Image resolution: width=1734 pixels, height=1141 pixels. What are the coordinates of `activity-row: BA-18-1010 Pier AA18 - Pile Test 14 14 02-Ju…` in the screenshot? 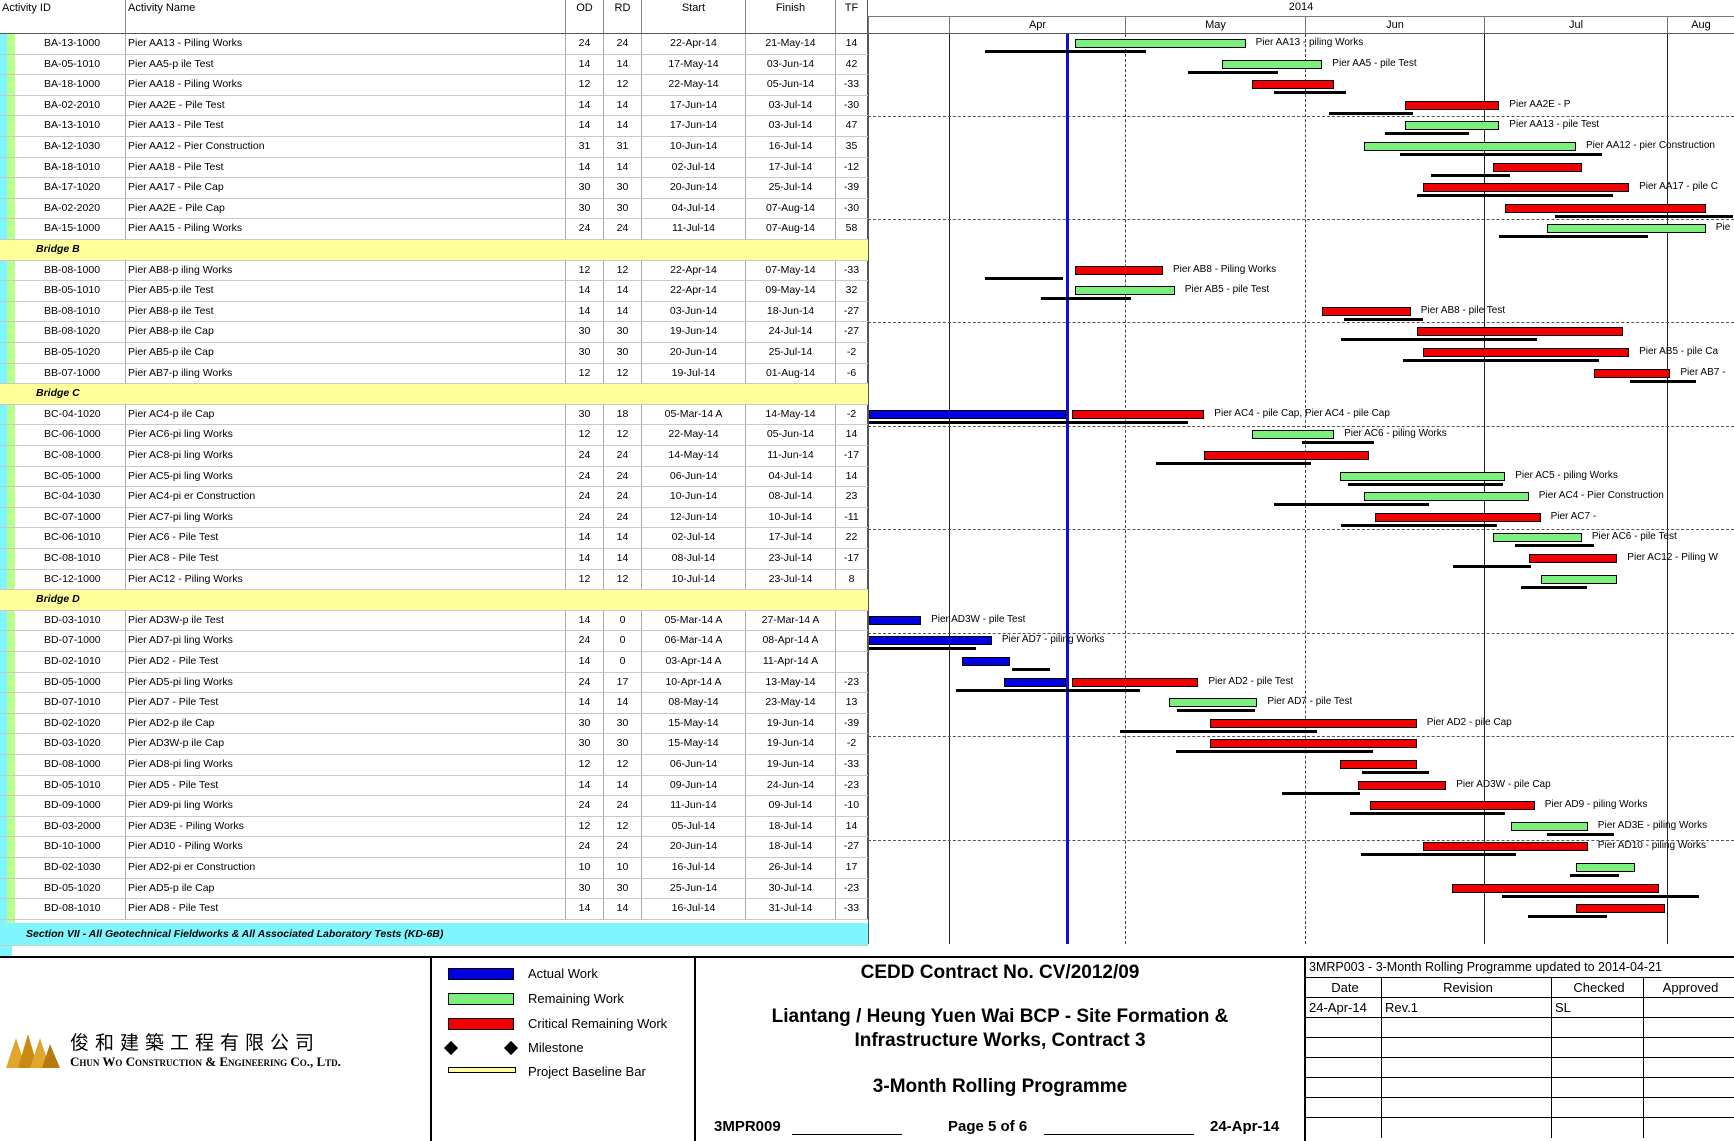 It's located at (434, 168).